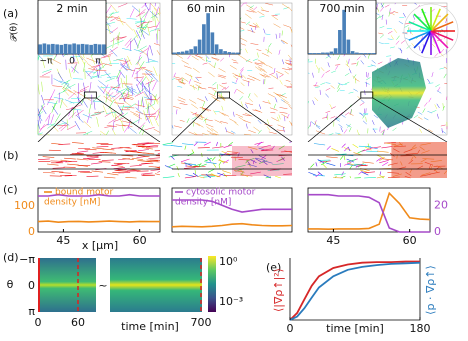 The image size is (468, 341). Describe the element at coordinates (290, 328) in the screenshot. I see `x-tick-label: 0` at that location.